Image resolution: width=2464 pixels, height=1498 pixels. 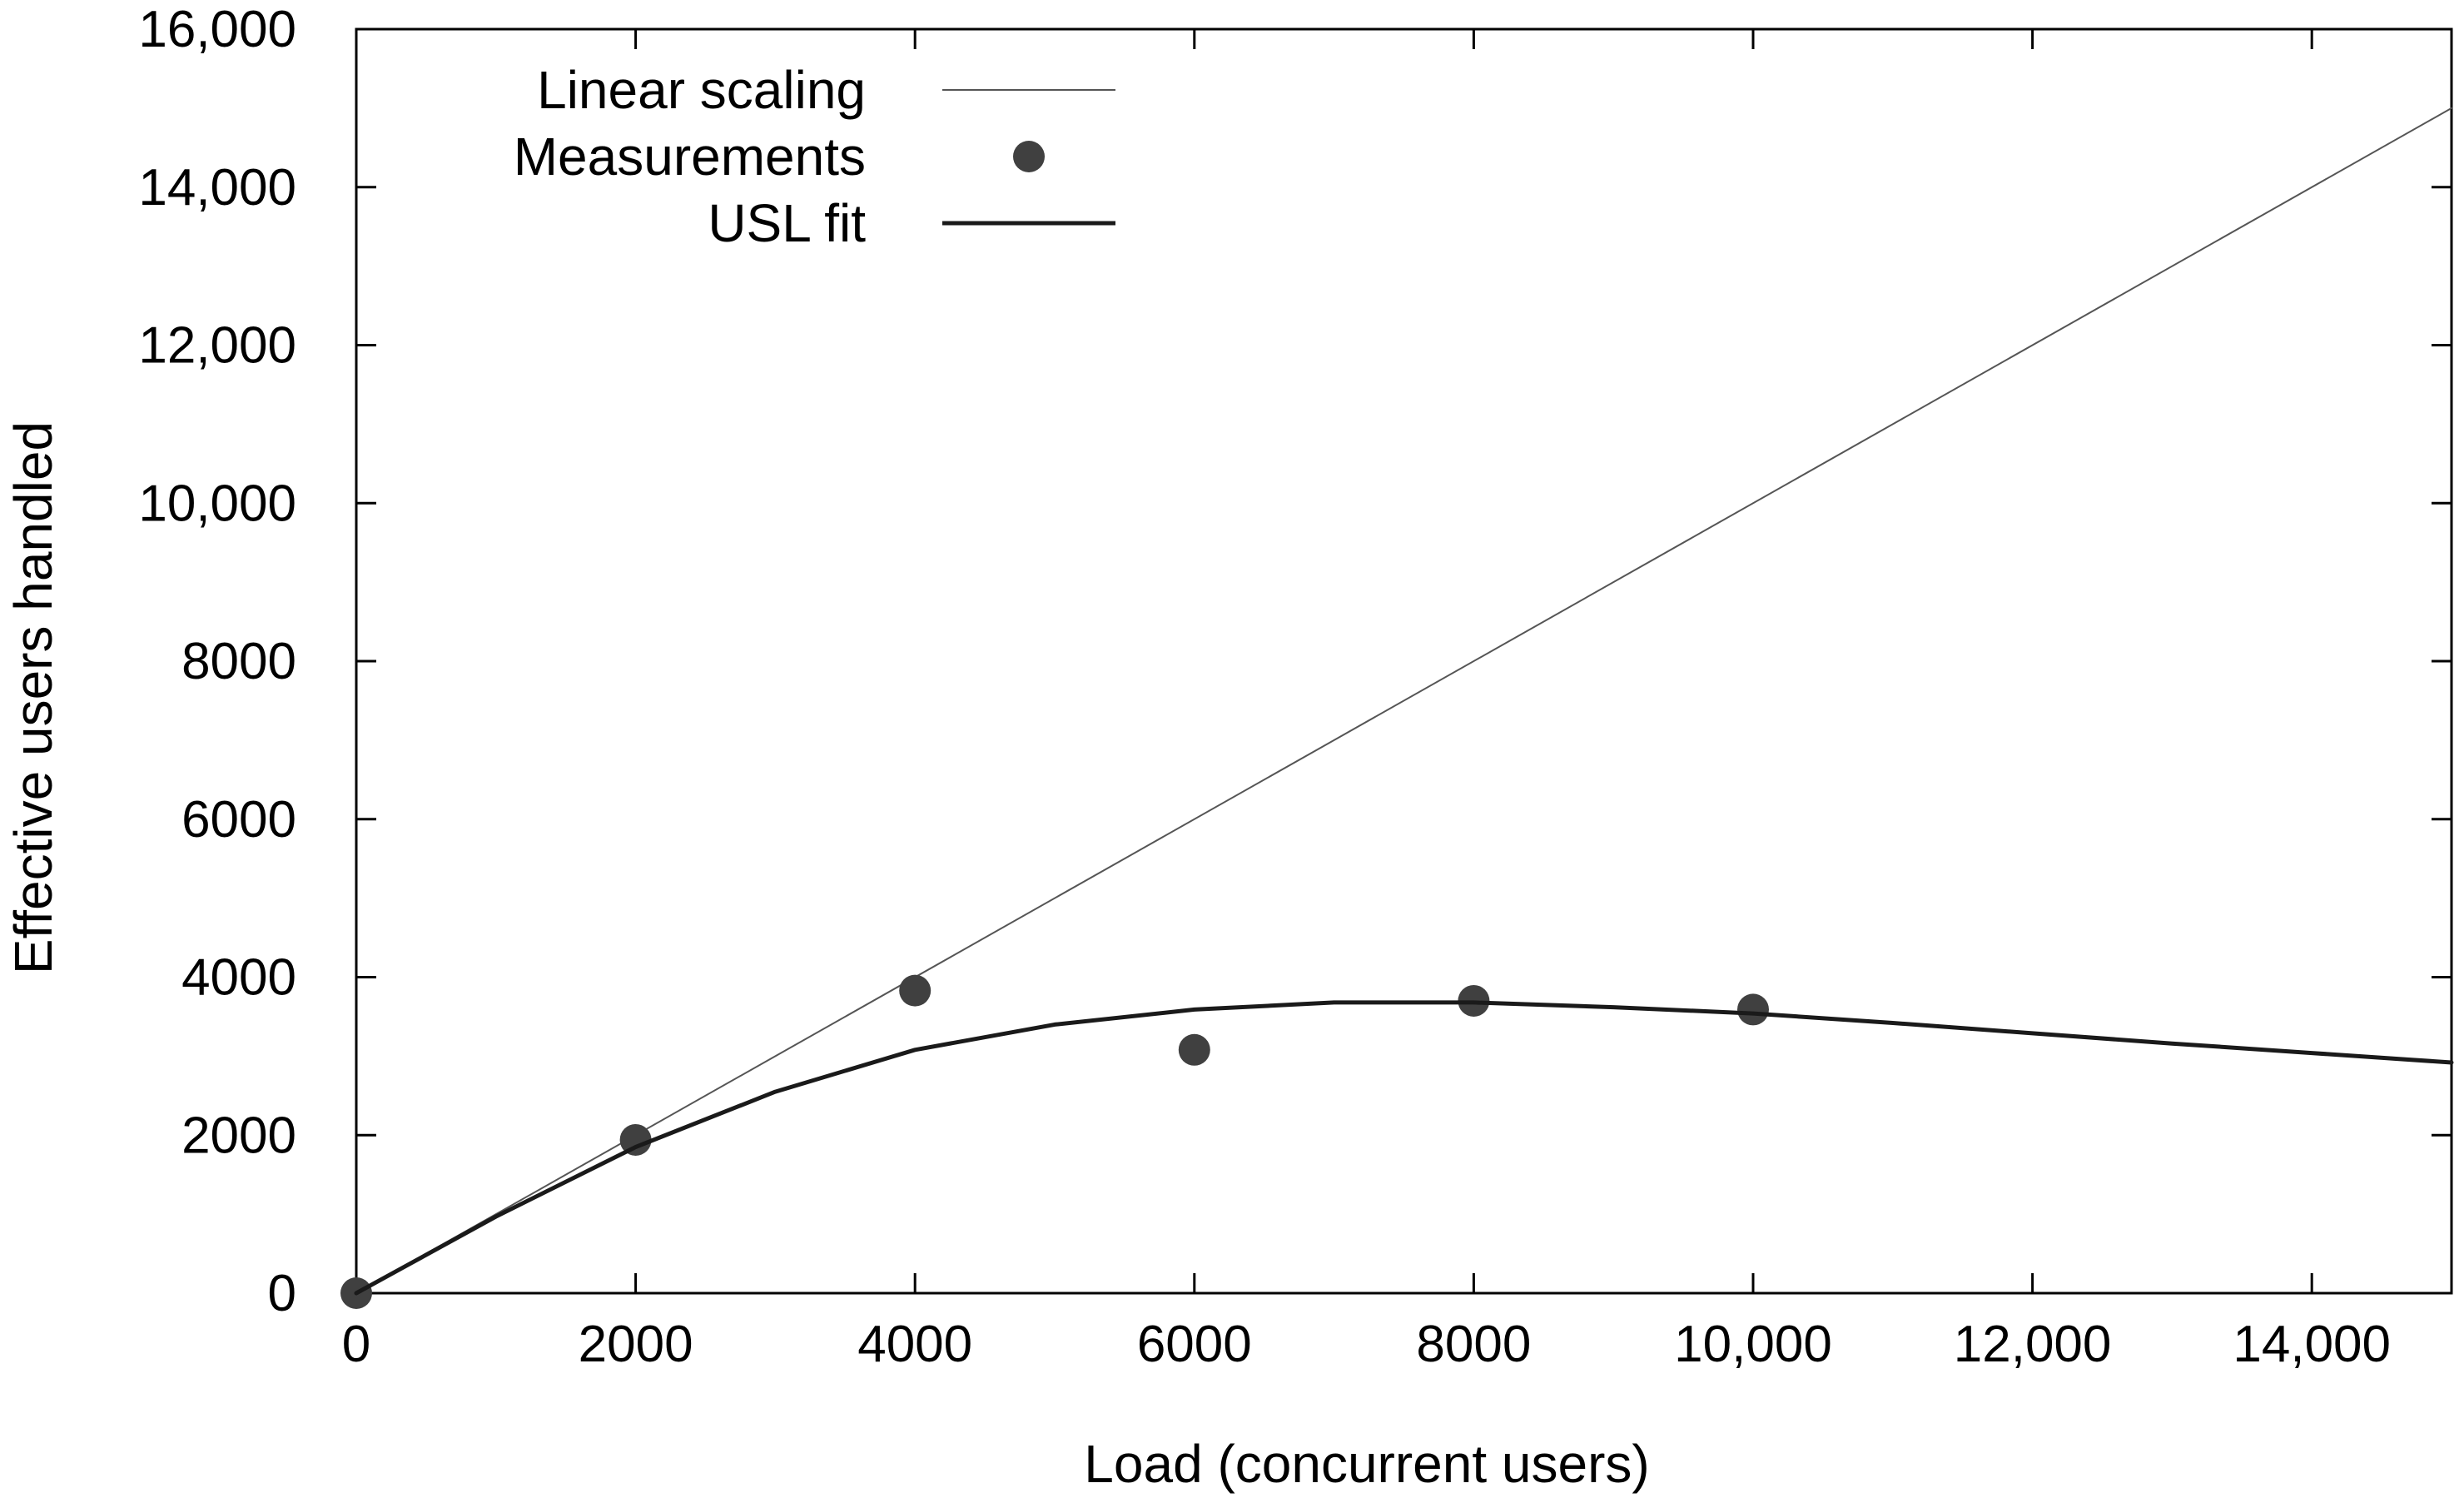 What do you see at coordinates (282, 1293) in the screenshot?
I see `y-tick-label: 0` at bounding box center [282, 1293].